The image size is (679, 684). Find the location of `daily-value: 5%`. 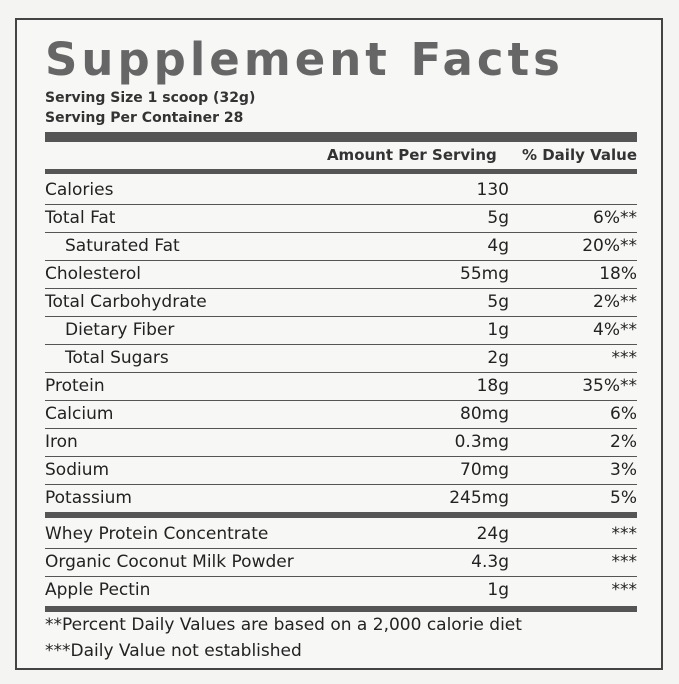

daily-value: 5% is located at coordinates (623, 498).